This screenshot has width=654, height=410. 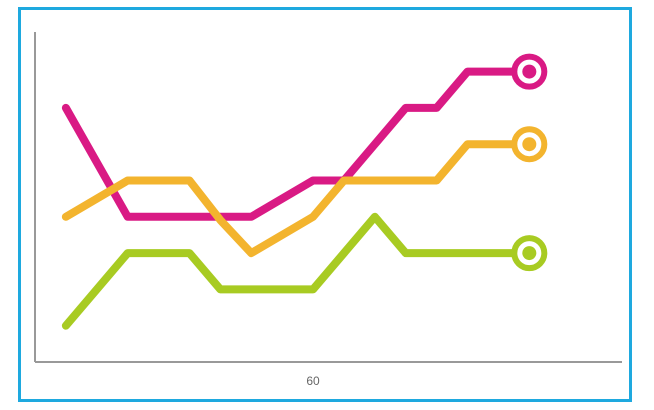 I want to click on x-tick-labels: 60, so click(x=313, y=381).